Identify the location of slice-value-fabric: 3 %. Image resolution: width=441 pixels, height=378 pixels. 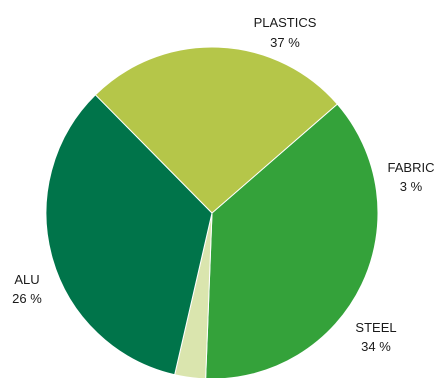
(411, 186).